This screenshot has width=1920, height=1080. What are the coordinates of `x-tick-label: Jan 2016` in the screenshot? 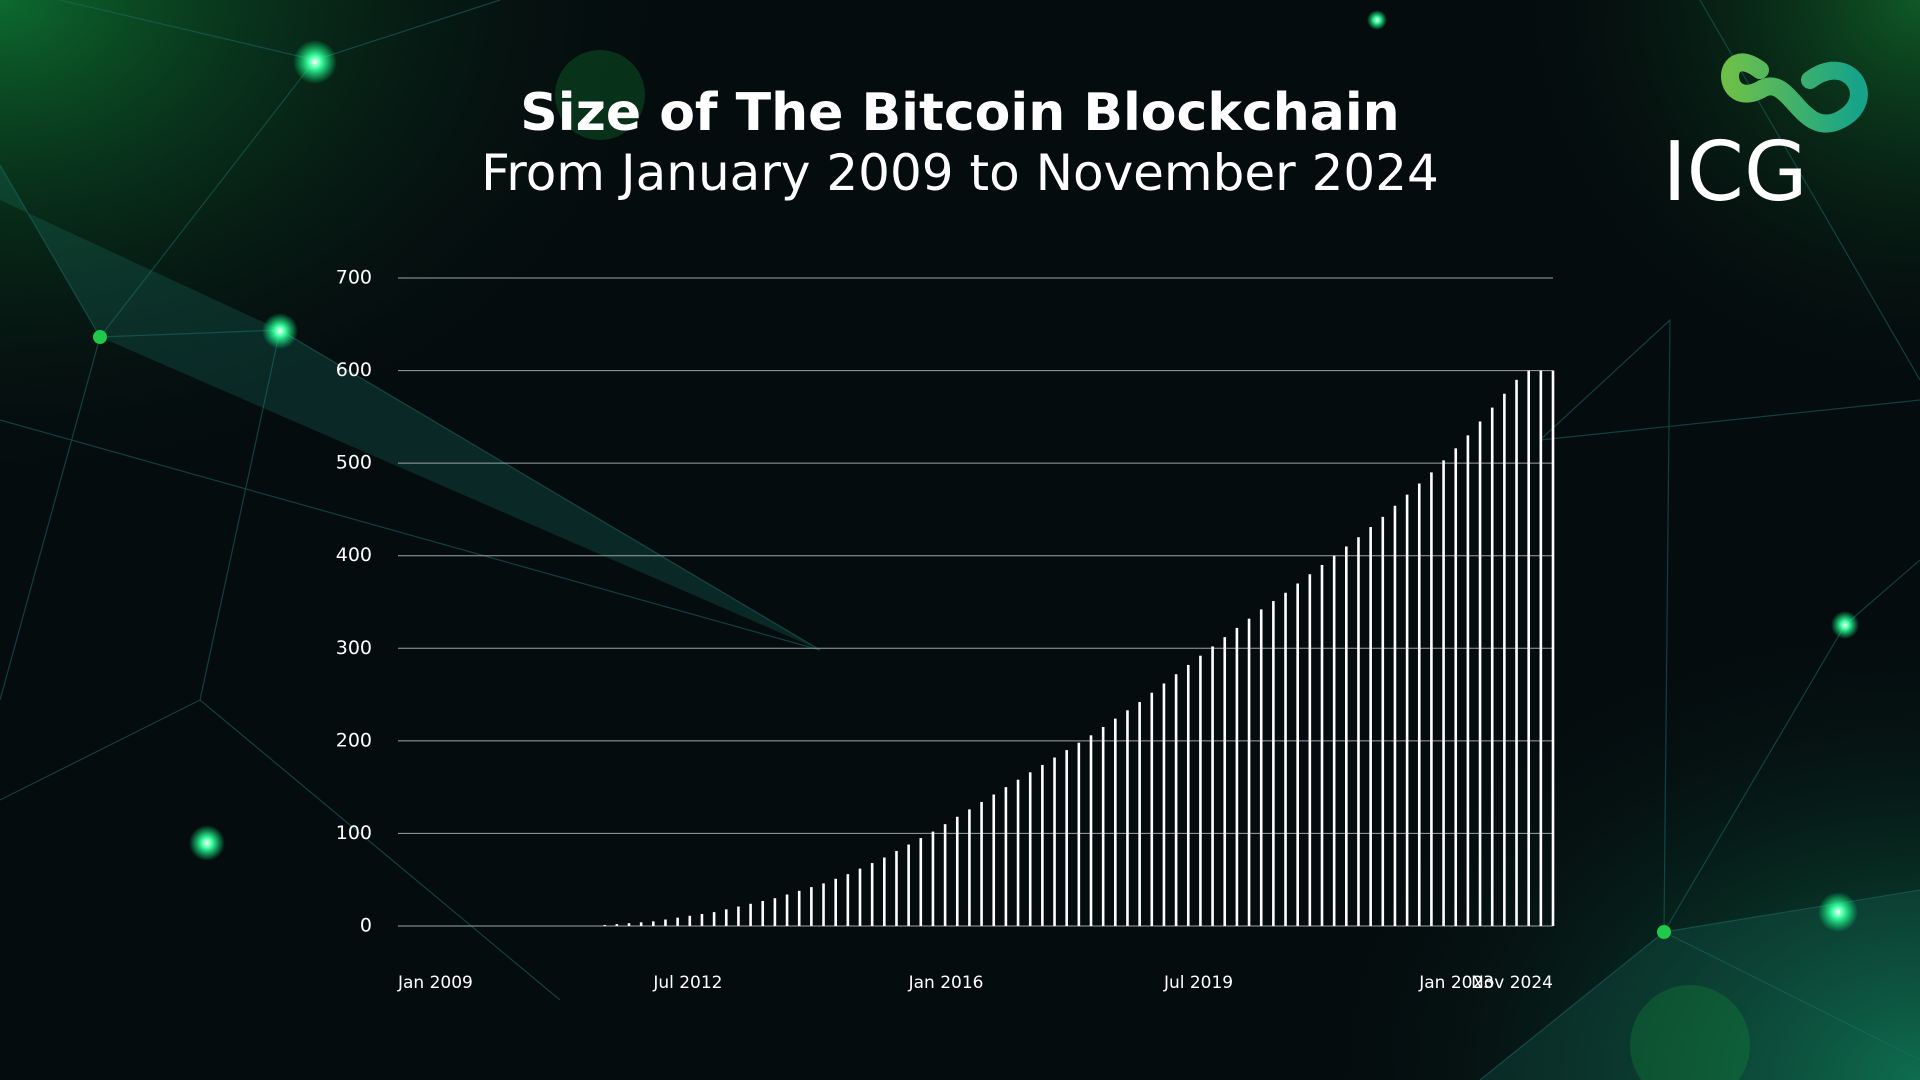 It's located at (946, 983).